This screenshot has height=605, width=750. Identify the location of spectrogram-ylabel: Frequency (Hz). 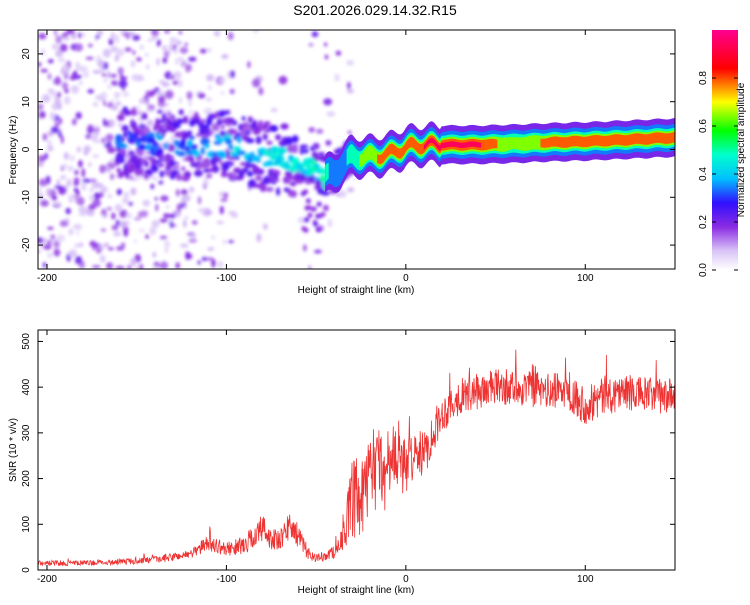
(13, 150).